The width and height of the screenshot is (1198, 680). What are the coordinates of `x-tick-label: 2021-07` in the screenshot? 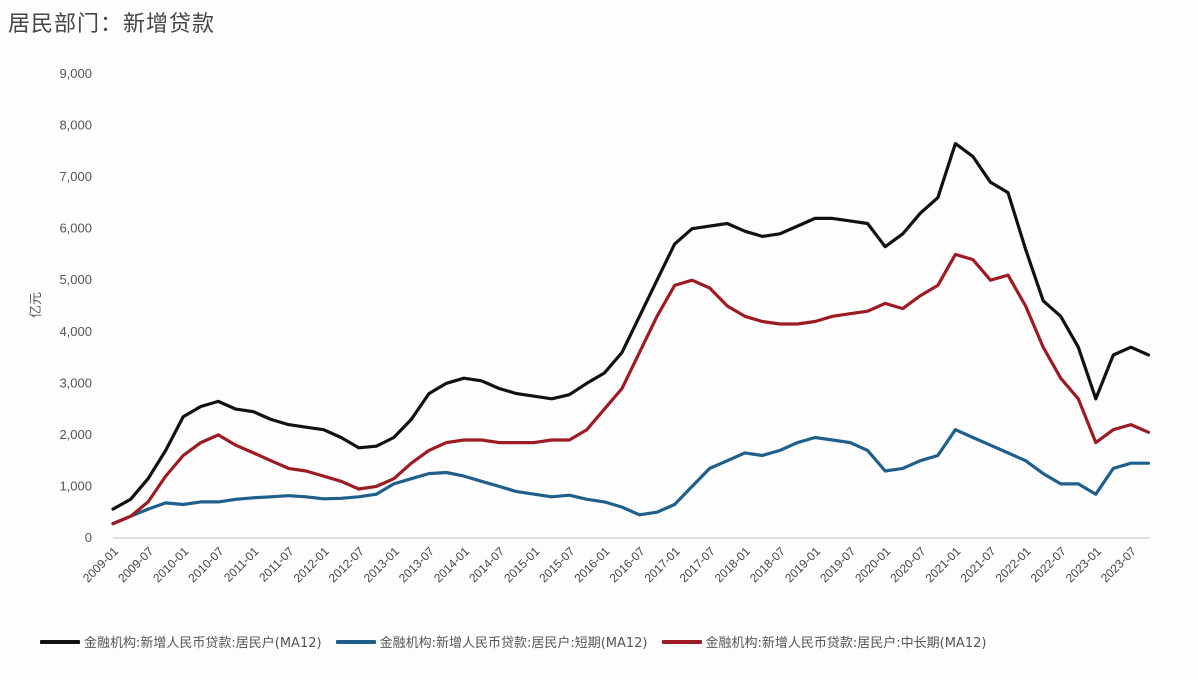 It's located at (978, 564).